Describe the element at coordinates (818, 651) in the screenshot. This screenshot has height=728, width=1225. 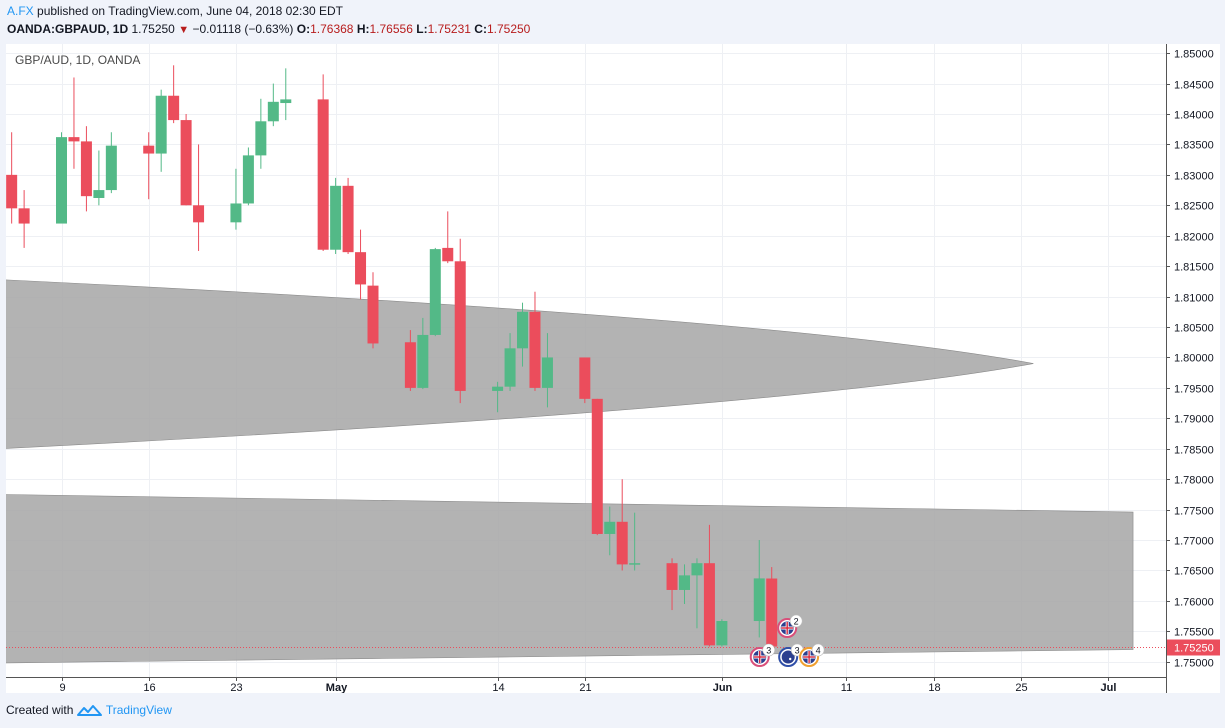
I see `event-count: 4` at that location.